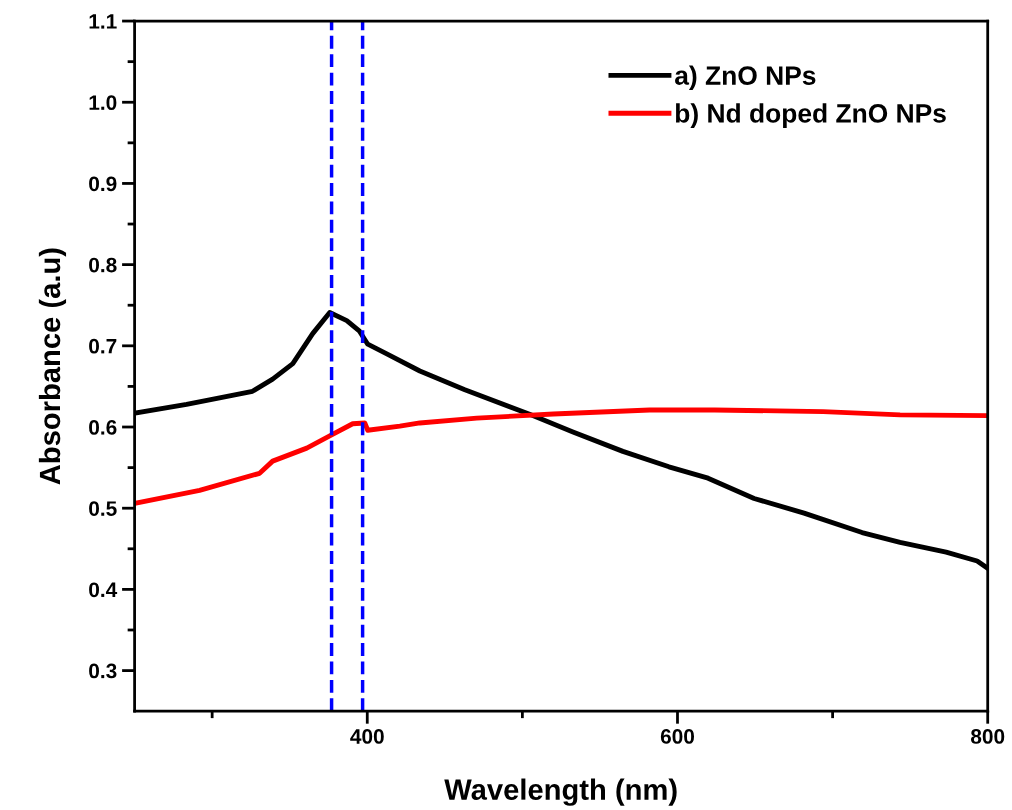 This screenshot has width=1012, height=810. What do you see at coordinates (560, 792) in the screenshot?
I see `x-axis-title: Wavelength (nm)` at bounding box center [560, 792].